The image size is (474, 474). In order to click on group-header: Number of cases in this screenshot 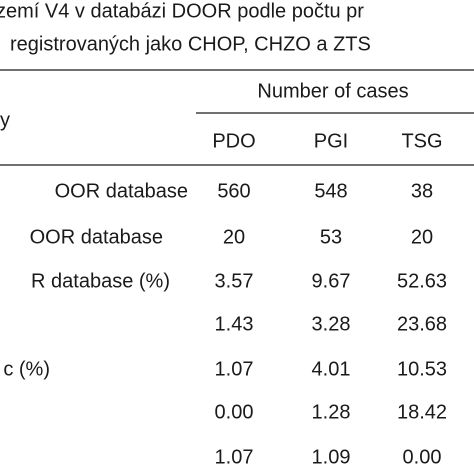, I will do `click(332, 91)`.